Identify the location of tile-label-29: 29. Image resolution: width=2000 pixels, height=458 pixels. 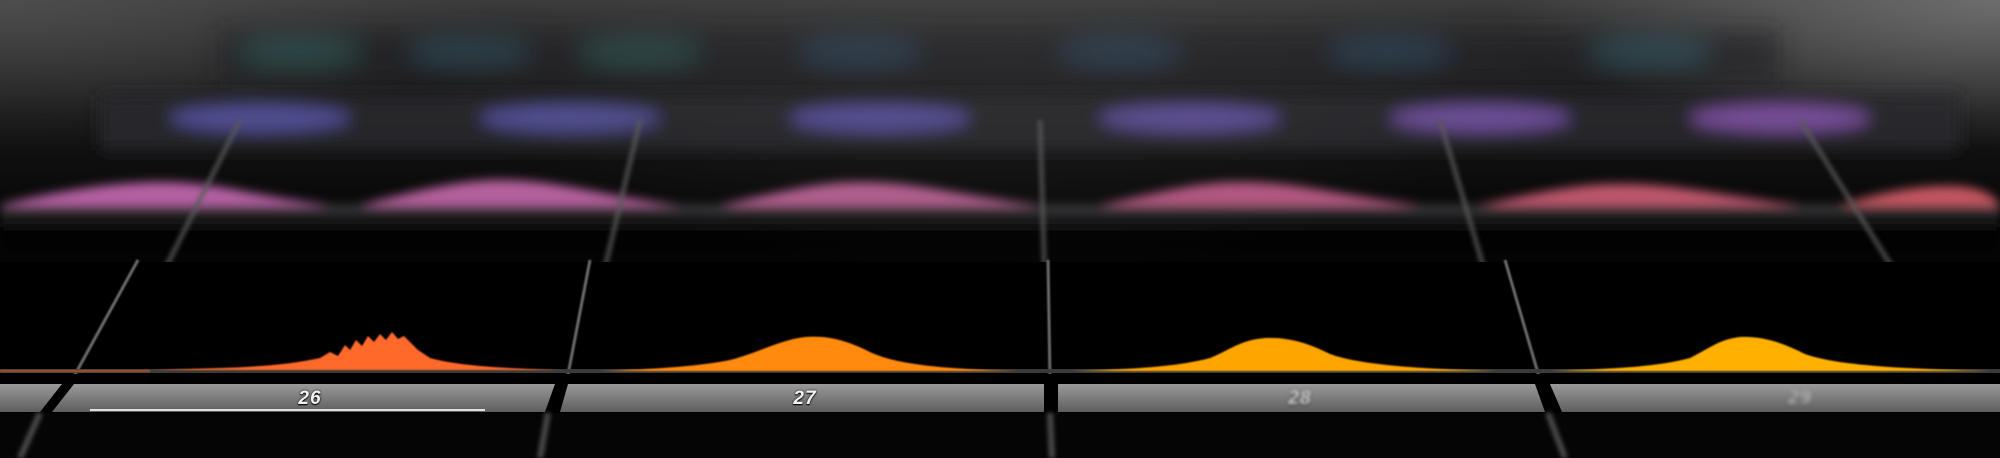
(1800, 398).